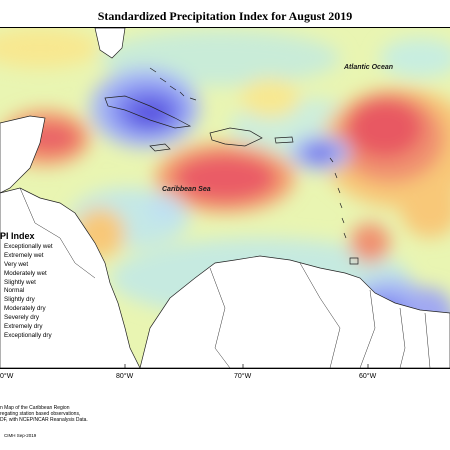 The image size is (450, 450). Describe the element at coordinates (368, 376) in the screenshot. I see `longitude-tick-label: 60°W` at that location.